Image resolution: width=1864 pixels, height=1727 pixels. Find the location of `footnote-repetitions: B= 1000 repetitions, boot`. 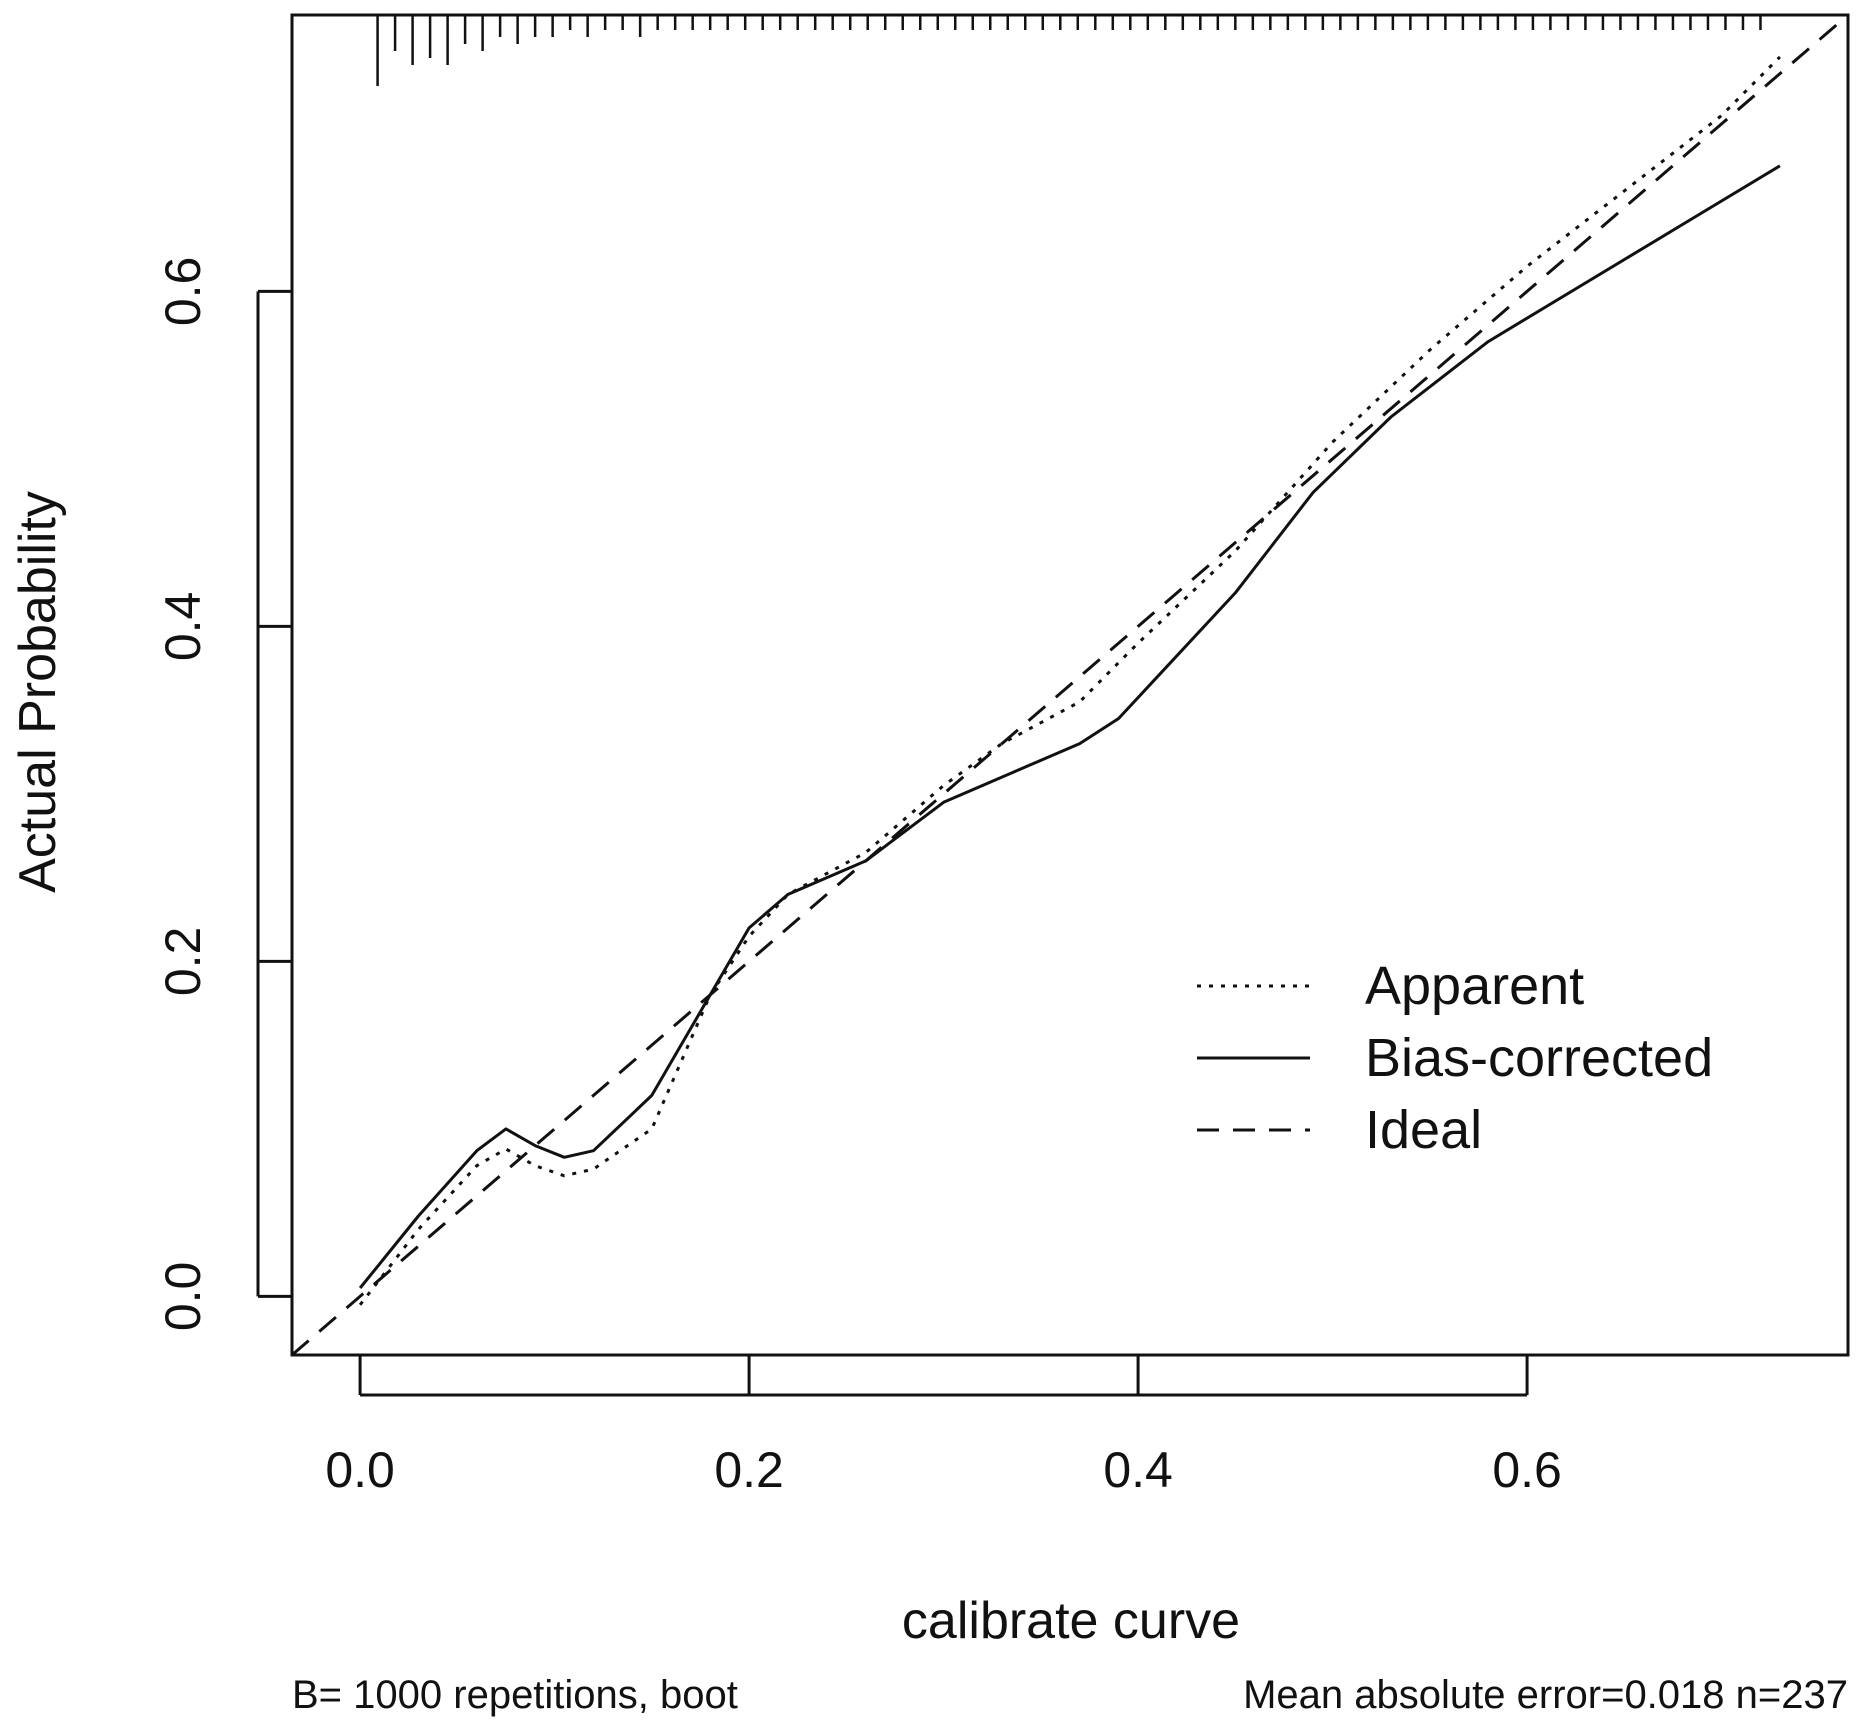

footnote-repetitions: B= 1000 repetitions, boot is located at coordinates (515, 1695).